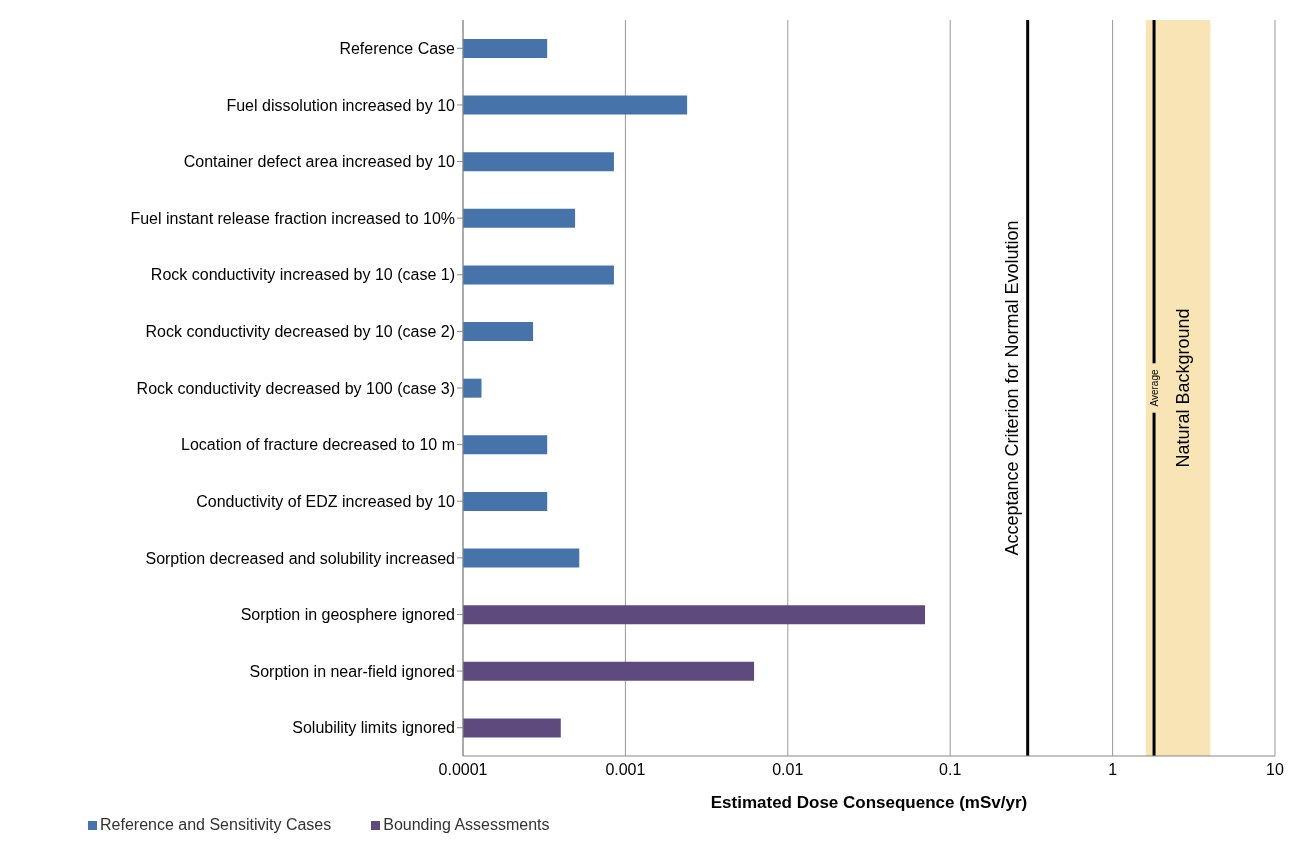 This screenshot has width=1310, height=852. I want to click on x-axis-title: Estimated Dose Consequence (mSv/yr), so click(869, 802).